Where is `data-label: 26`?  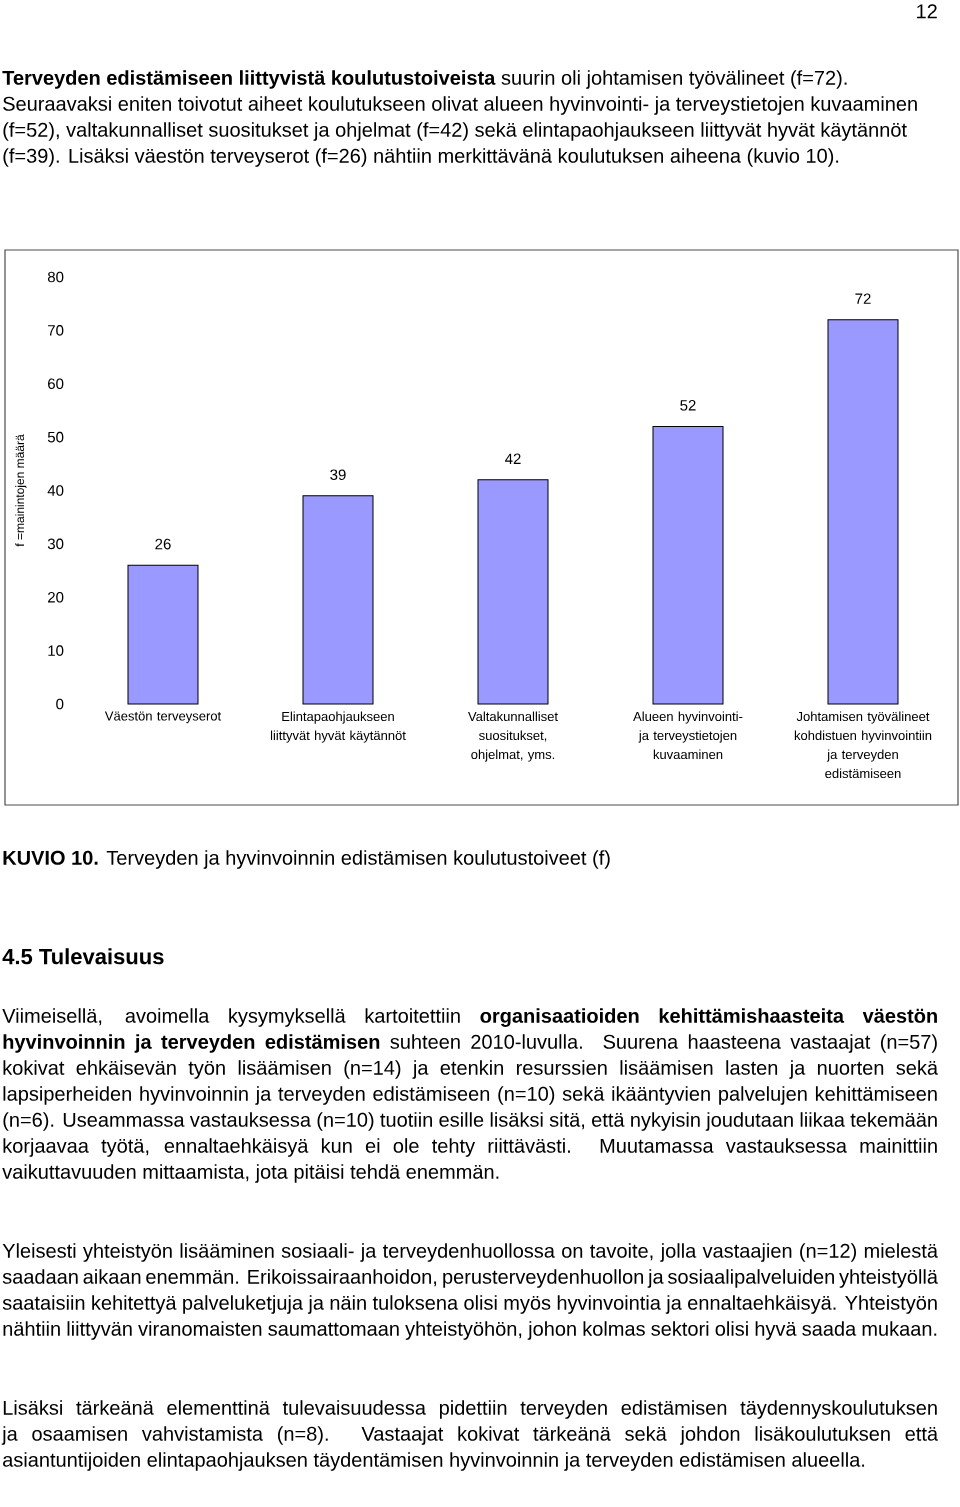
data-label: 26 is located at coordinates (163, 544).